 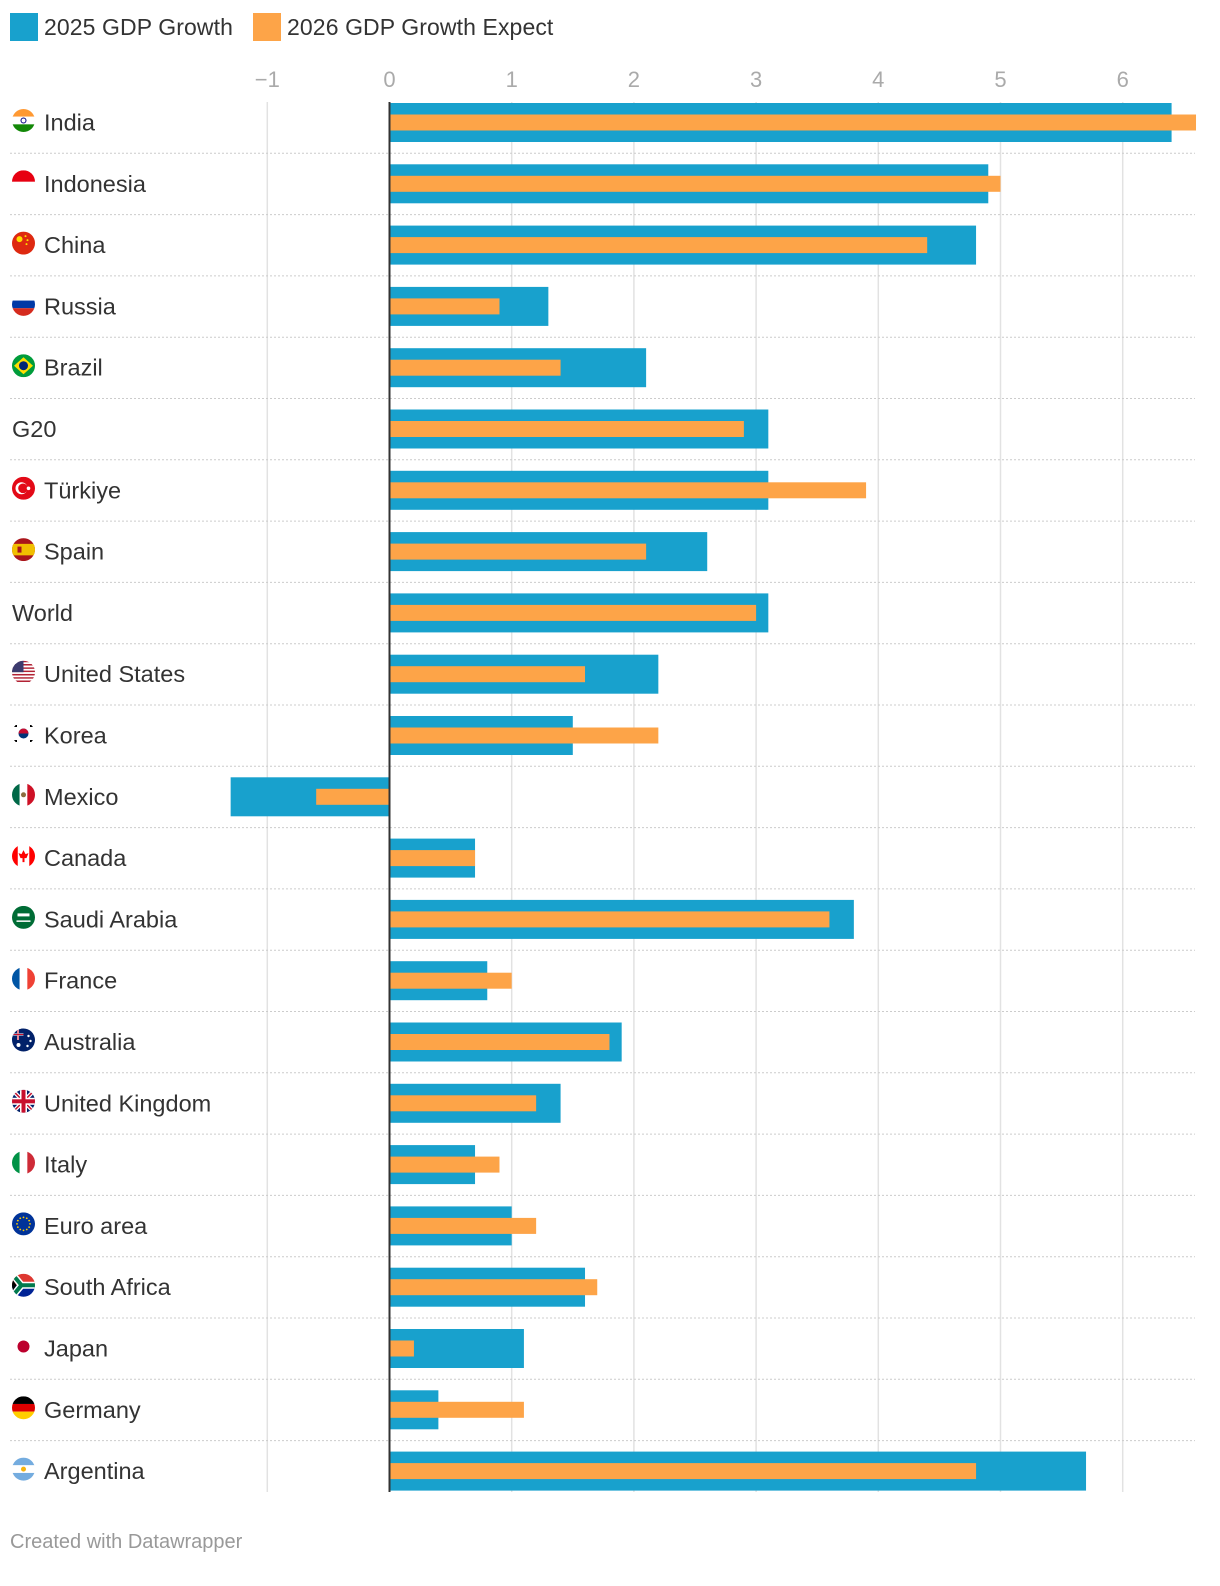 What do you see at coordinates (634, 79) in the screenshot?
I see `x-tick-label: 2` at bounding box center [634, 79].